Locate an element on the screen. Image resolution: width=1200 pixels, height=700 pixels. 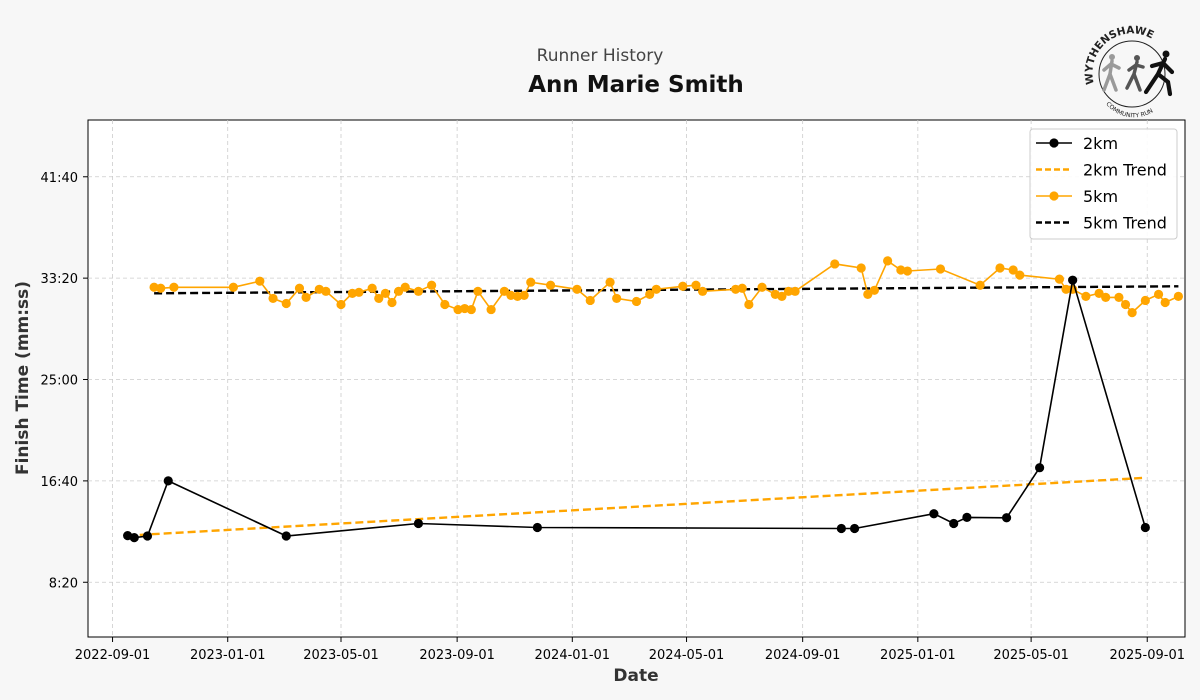
x-tick-label: 2023-09-01 is located at coordinates (457, 655).